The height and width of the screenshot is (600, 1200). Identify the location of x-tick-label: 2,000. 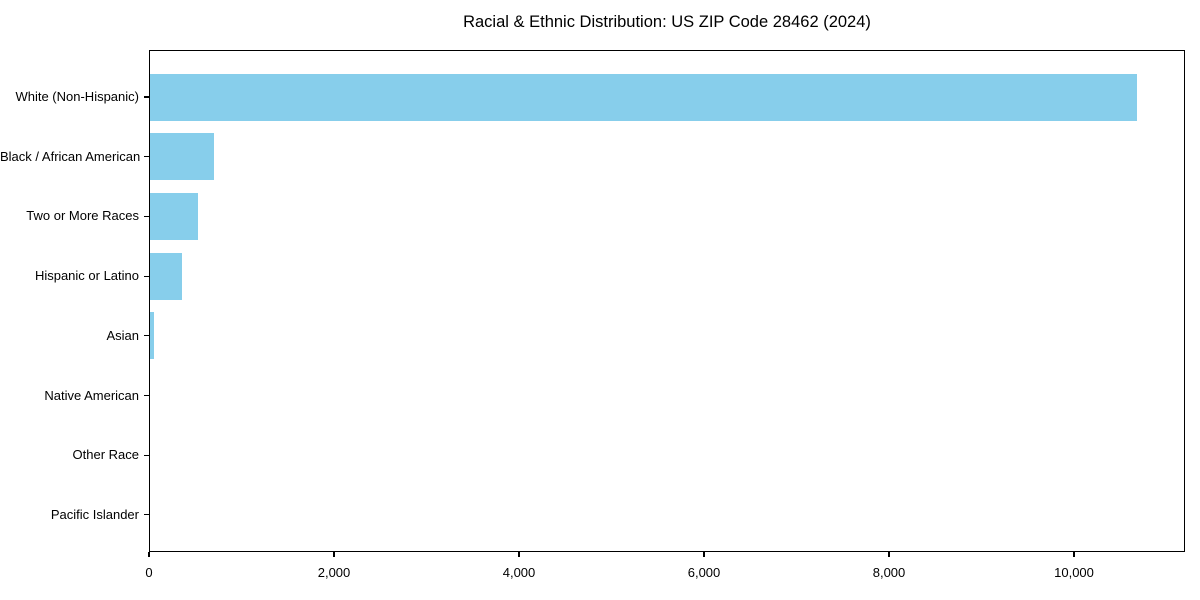
(334, 572).